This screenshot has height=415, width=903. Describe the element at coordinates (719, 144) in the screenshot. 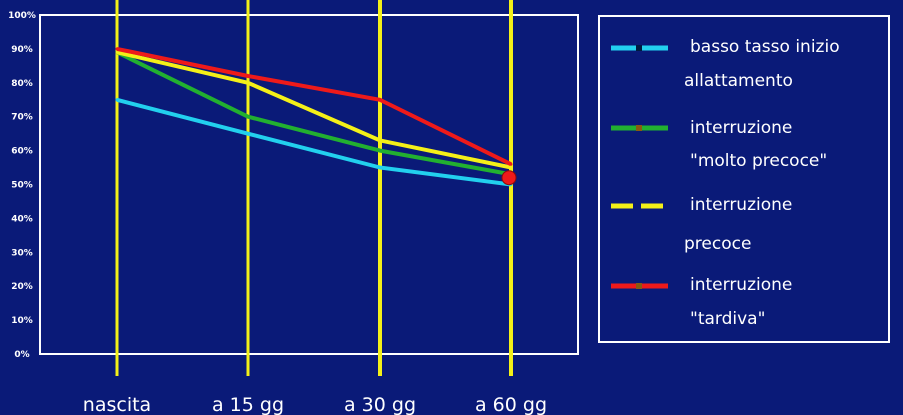

I see `legend-entry: interruzione "molto precoce"` at that location.